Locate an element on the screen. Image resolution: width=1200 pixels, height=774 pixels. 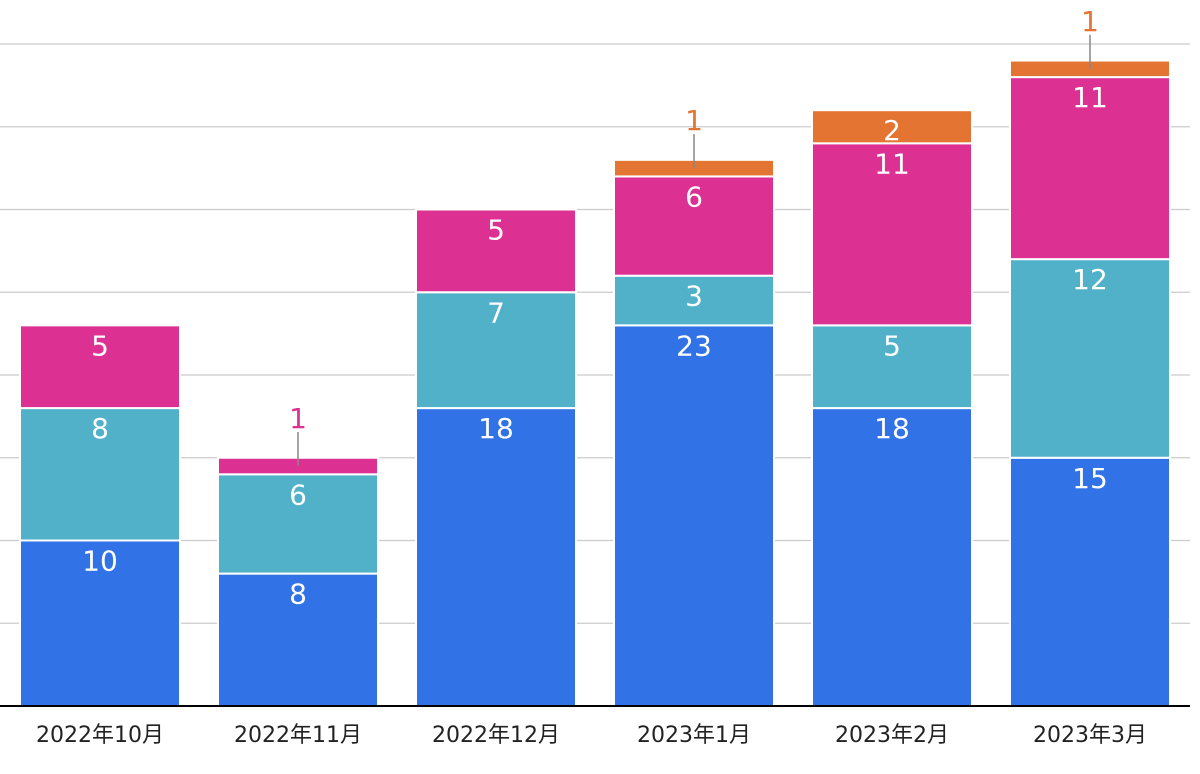
data-label: 3 is located at coordinates (694, 296).